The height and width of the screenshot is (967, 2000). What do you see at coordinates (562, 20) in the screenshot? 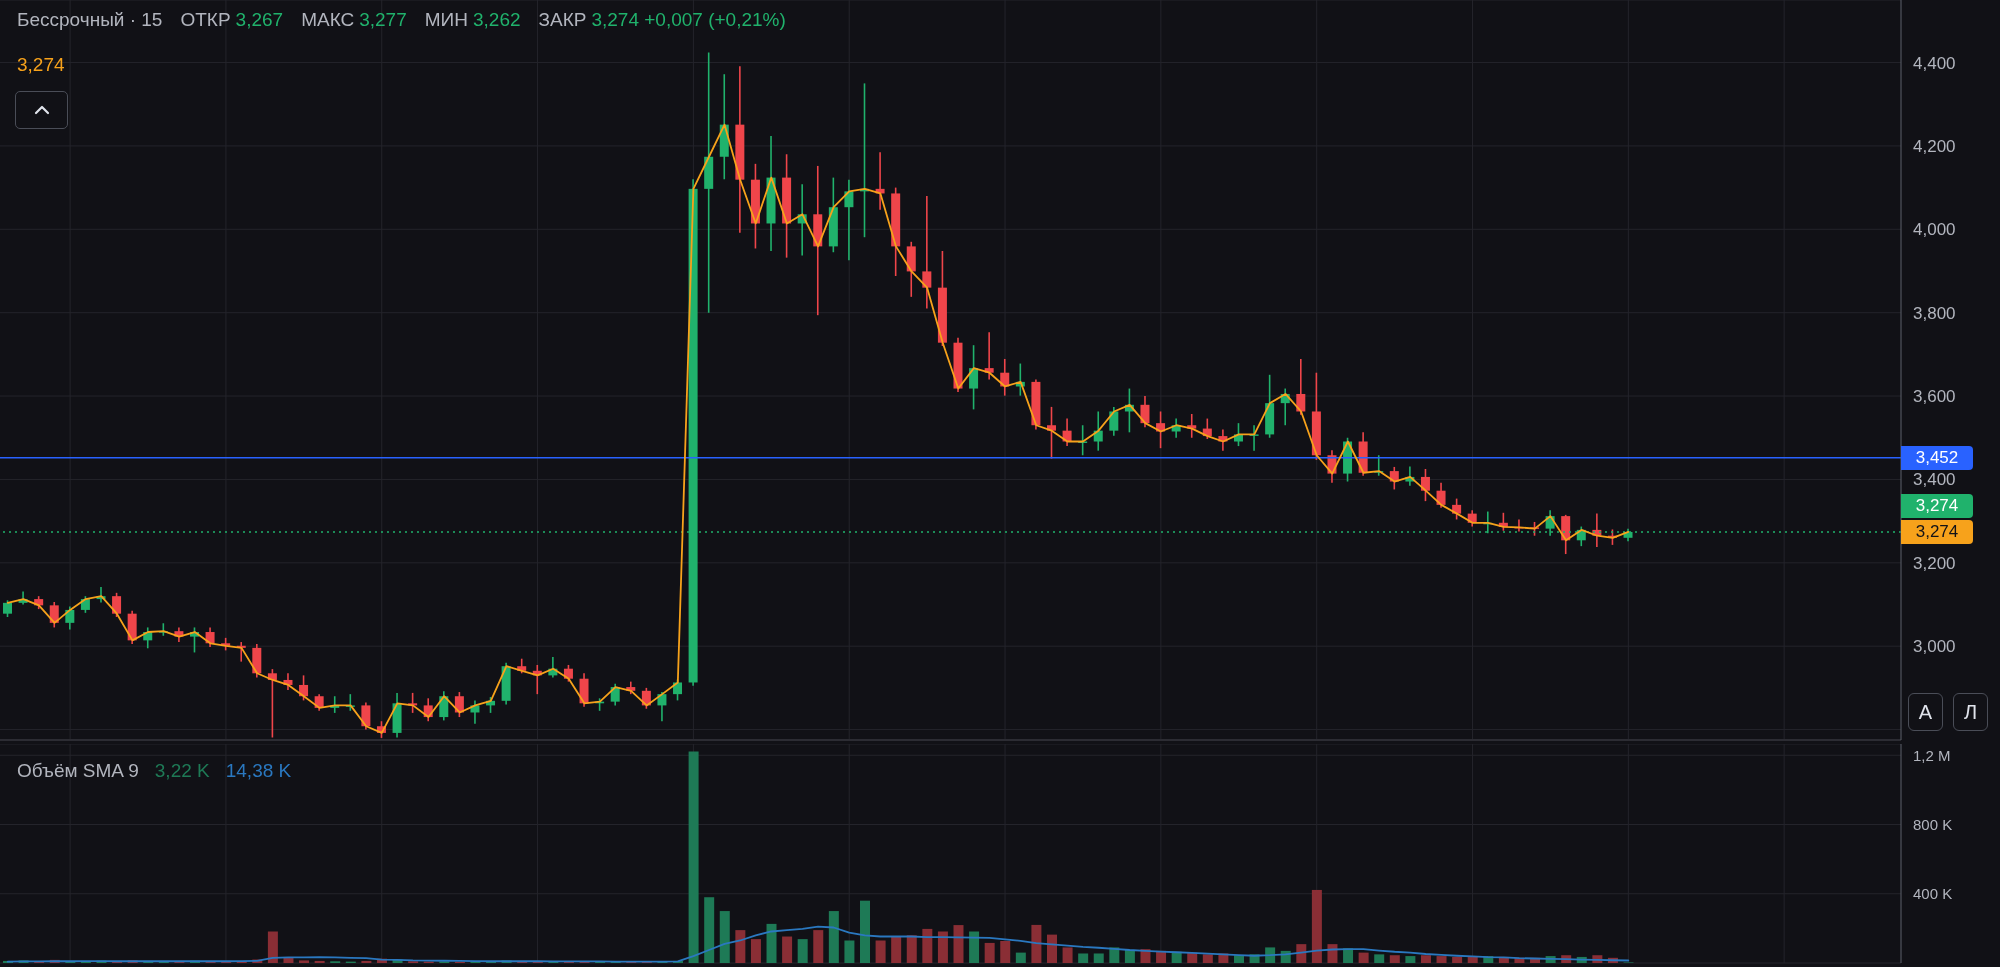
I see `annotation: ЗАКР` at bounding box center [562, 20].